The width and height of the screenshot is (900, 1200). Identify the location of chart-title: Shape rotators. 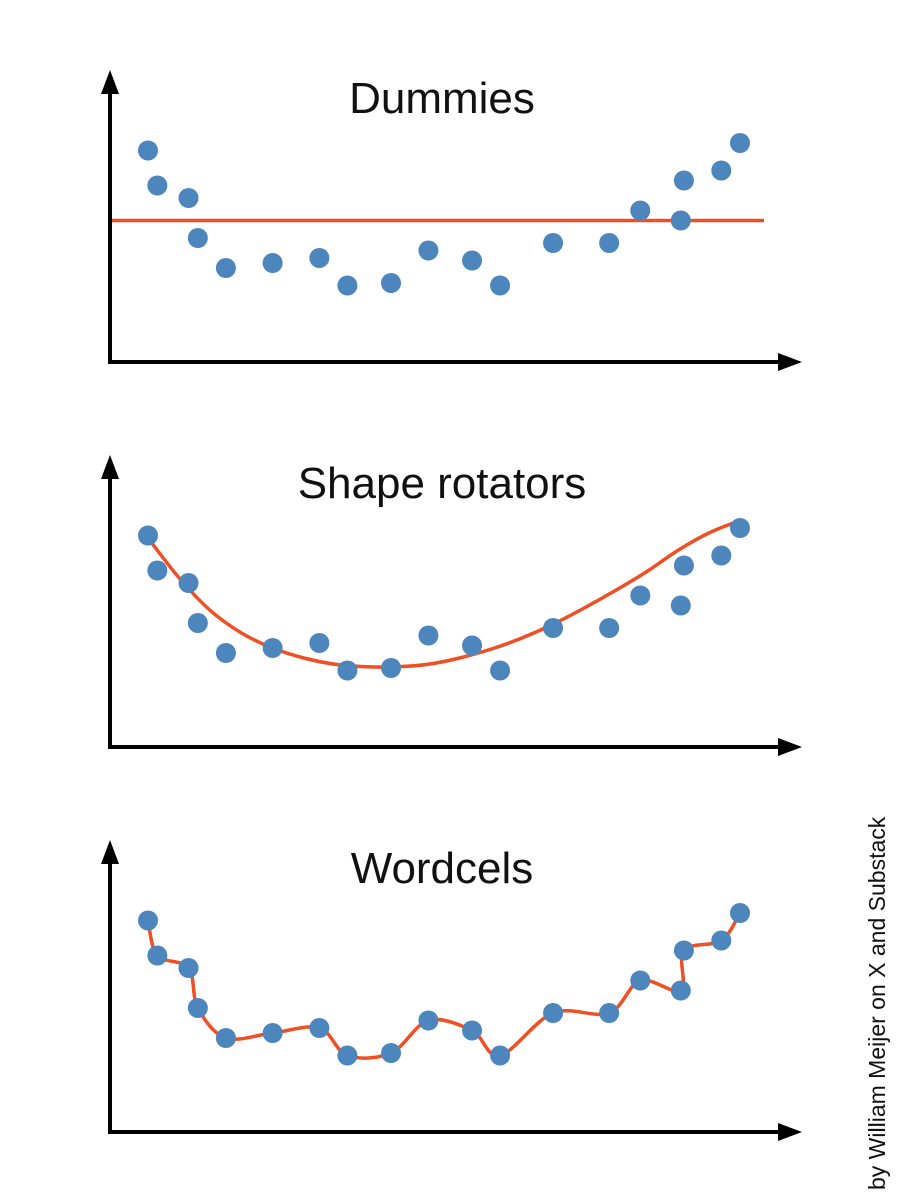
(442, 483).